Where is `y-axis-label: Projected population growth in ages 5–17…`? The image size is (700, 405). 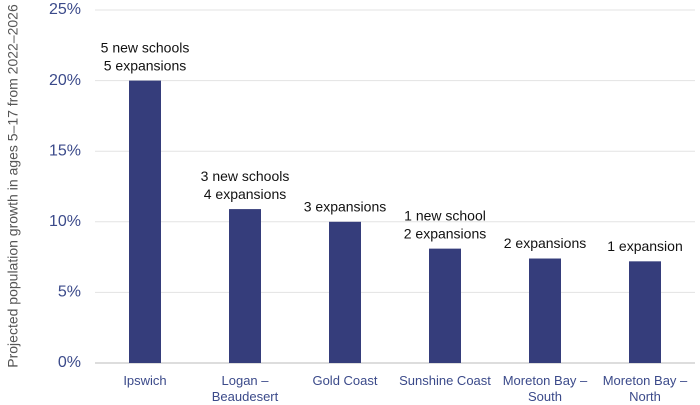 y-axis-label: Projected population growth in ages 5–17… is located at coordinates (13, 186).